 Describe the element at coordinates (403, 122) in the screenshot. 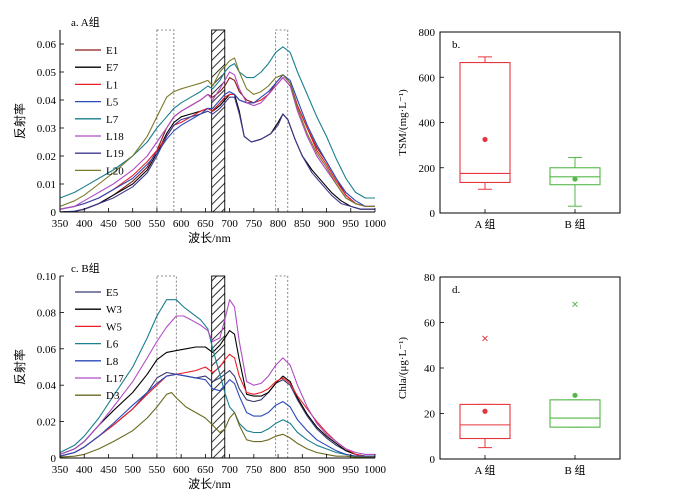

I see `y-axis-label: TSM/(mg·L⁻¹)` at that location.